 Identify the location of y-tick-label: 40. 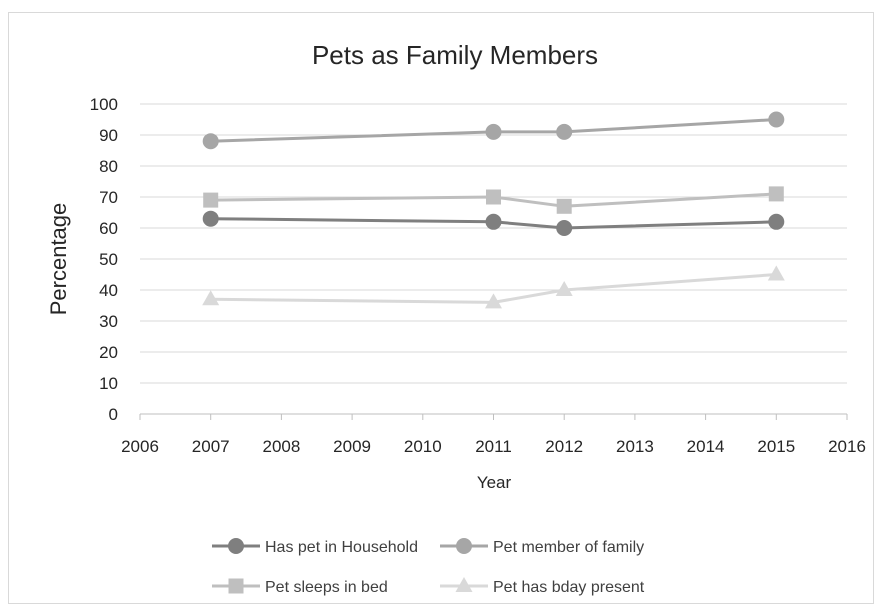
(108, 290).